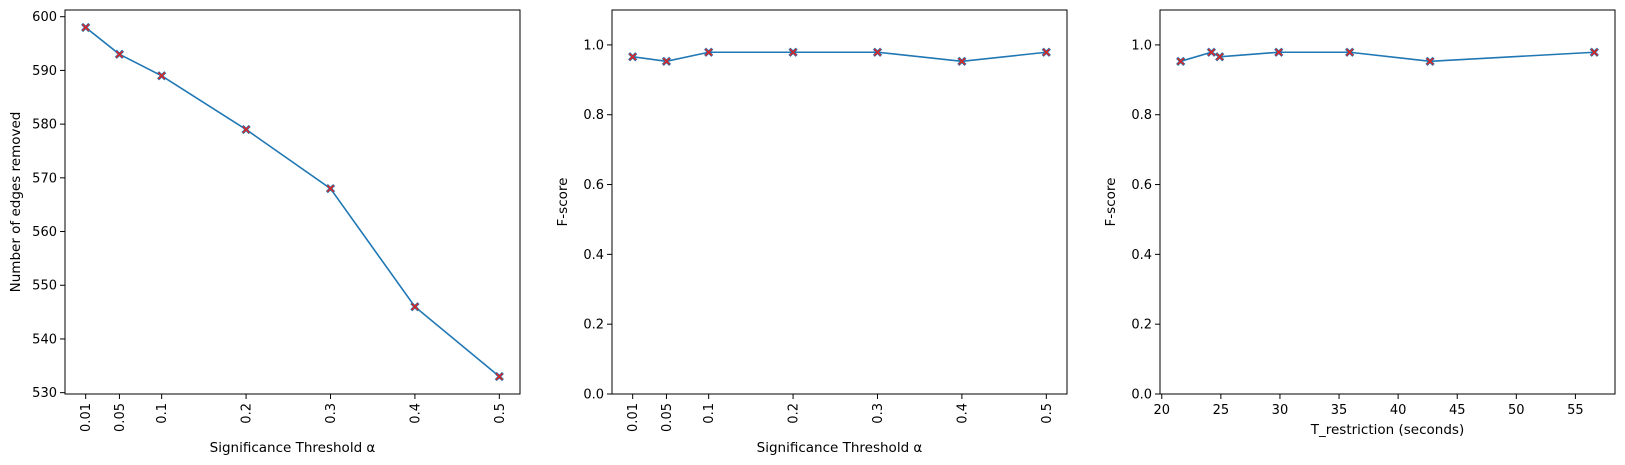 The height and width of the screenshot is (465, 1625). I want to click on x-tick-label: 25, so click(1221, 410).